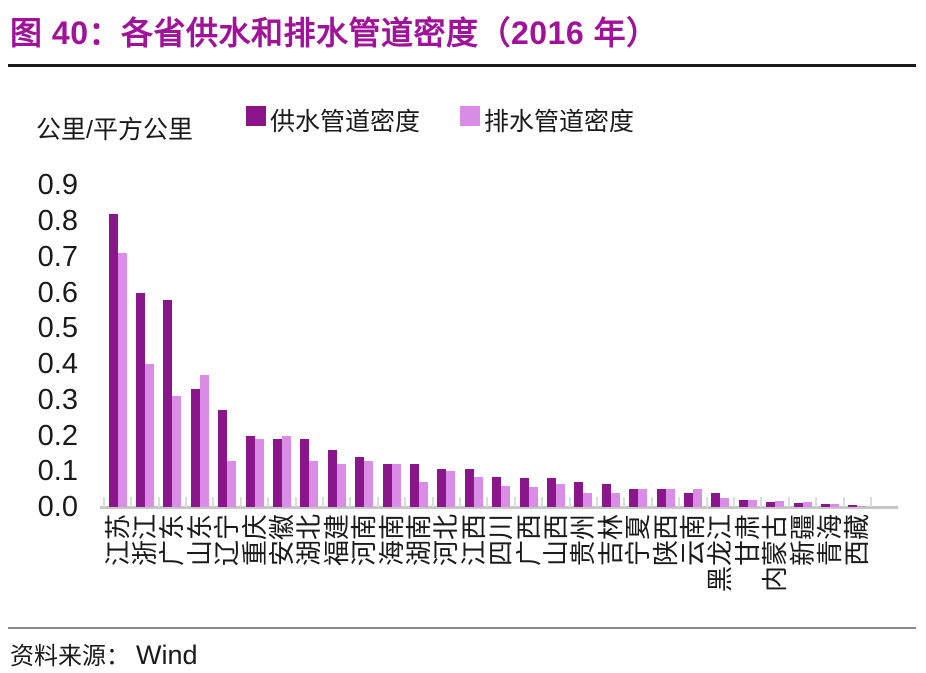 This screenshot has height=673, width=926. What do you see at coordinates (144, 540) in the screenshot?
I see `x-axis-category-label: 浙江` at bounding box center [144, 540].